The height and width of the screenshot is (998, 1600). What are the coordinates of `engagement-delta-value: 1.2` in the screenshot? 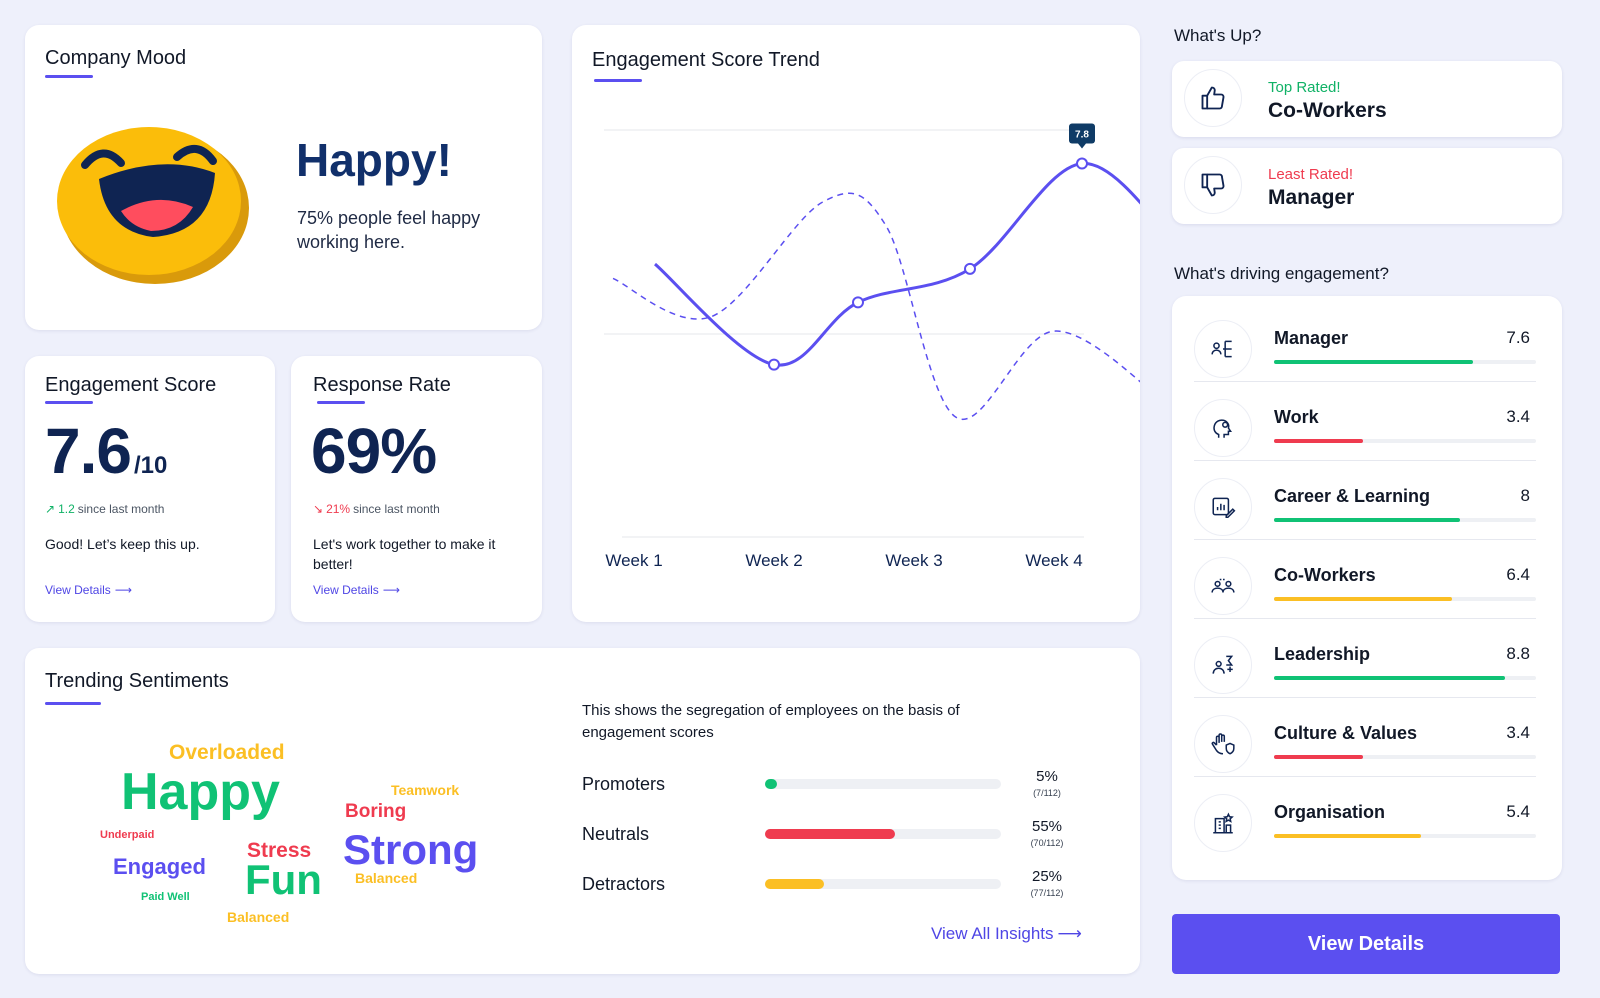 It's located at (66, 509).